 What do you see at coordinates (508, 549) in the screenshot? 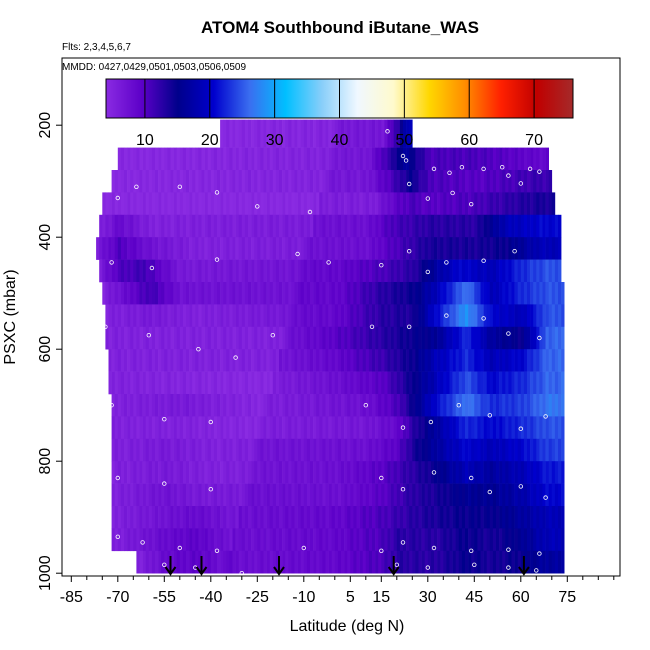
I see `sample-point` at bounding box center [508, 549].